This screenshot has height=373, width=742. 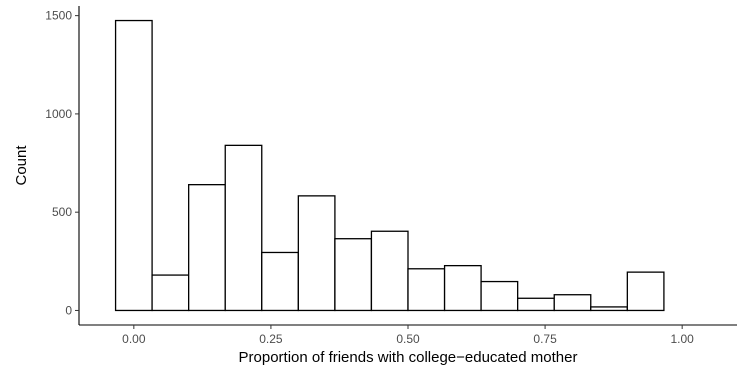 I want to click on y-tick-label: 0, so click(x=68, y=310).